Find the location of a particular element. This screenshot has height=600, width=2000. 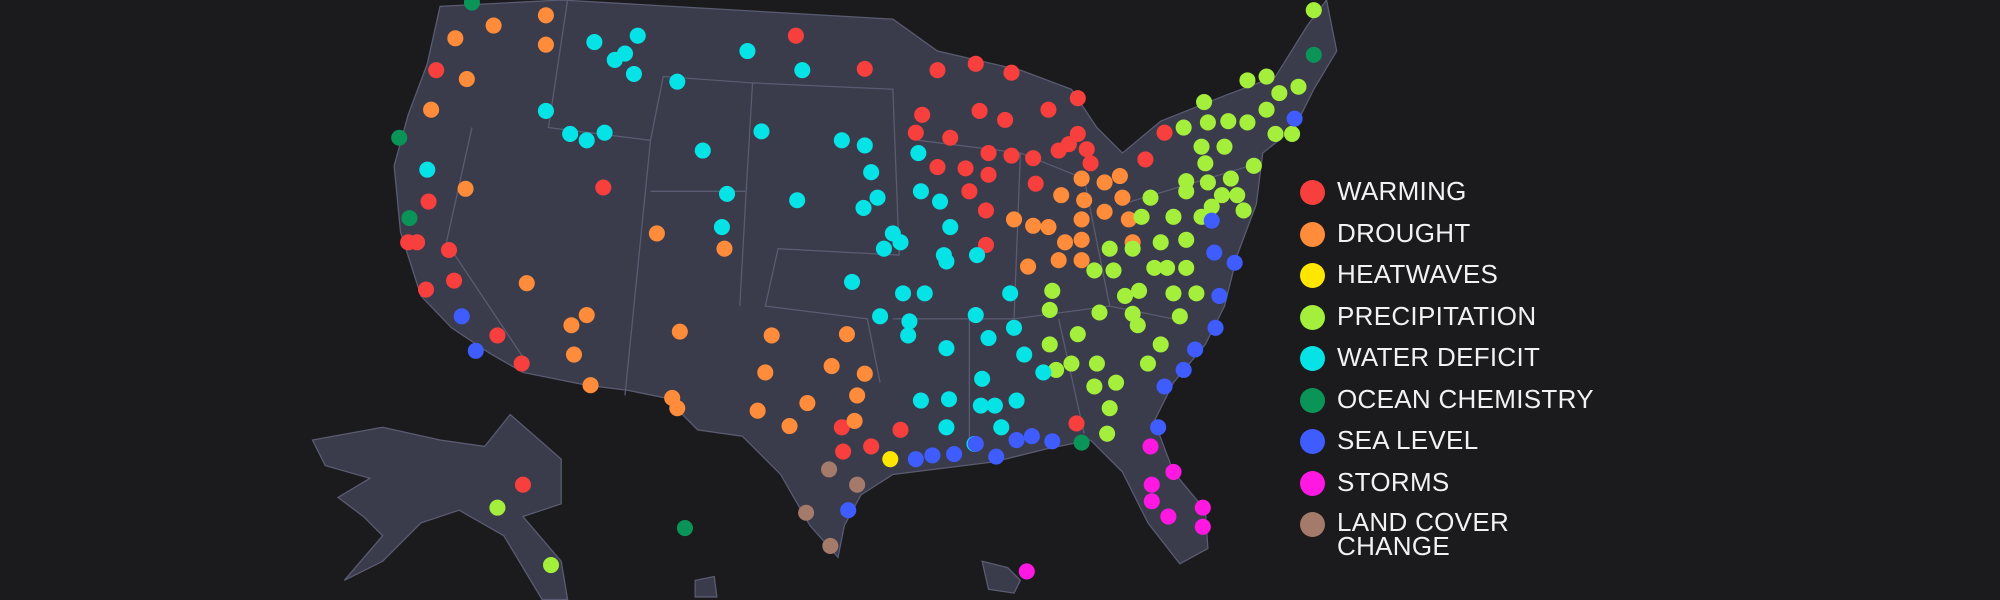

legend-item: DROUGHT is located at coordinates (1447, 241).